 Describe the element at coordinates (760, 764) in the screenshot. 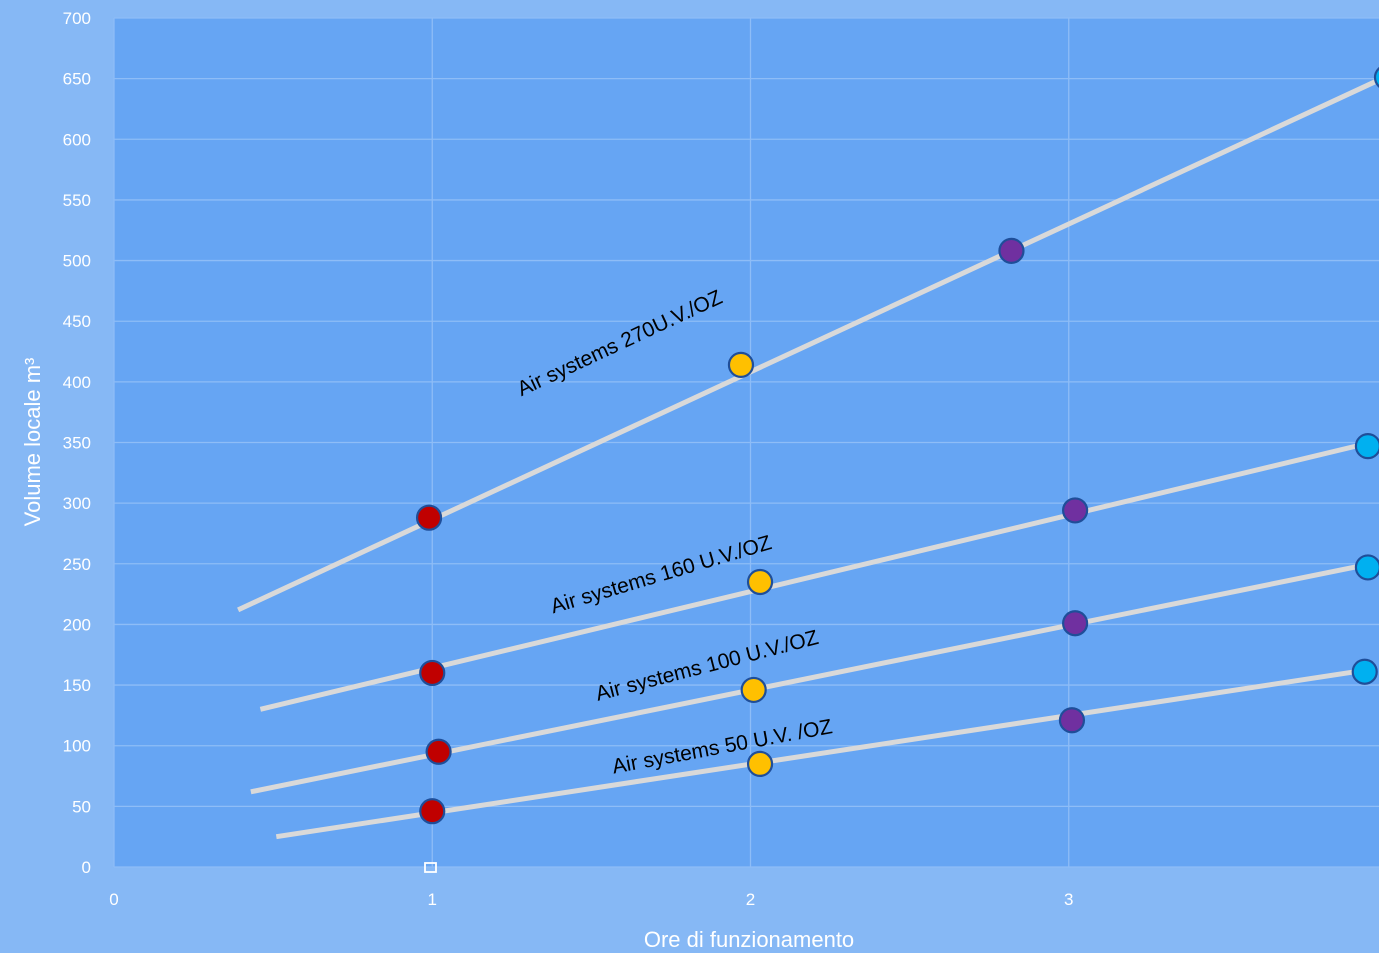

I see `data-point-s3-p1` at that location.